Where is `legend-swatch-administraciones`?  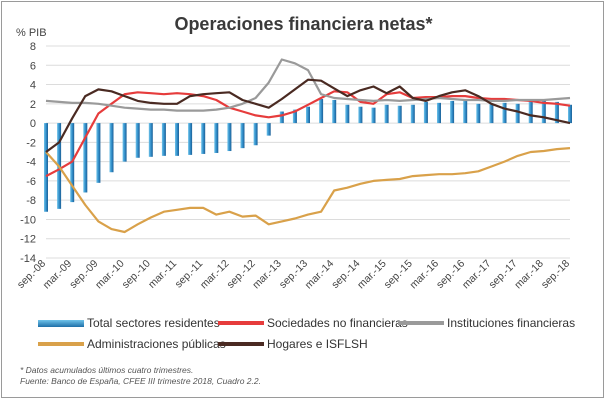 legend-swatch-administraciones is located at coordinates (61, 344).